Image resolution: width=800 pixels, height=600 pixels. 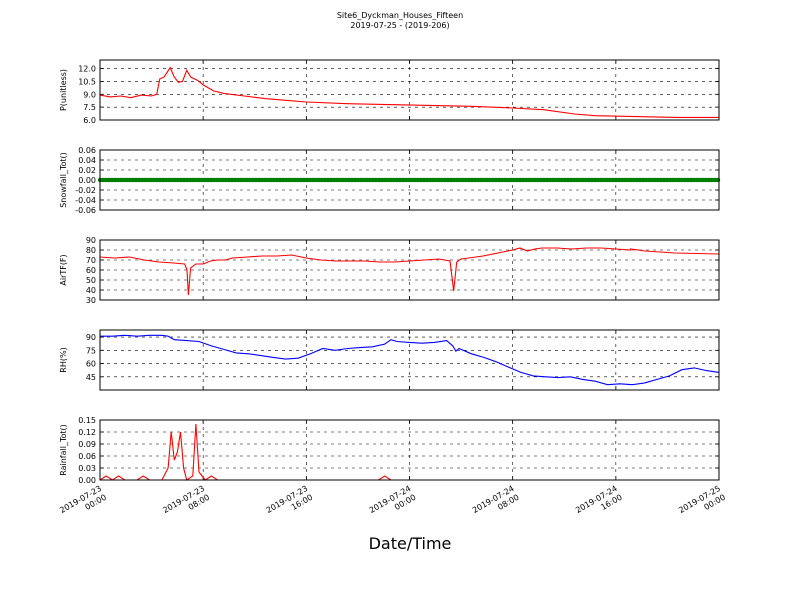 What do you see at coordinates (410, 543) in the screenshot?
I see `x-axis-label: Date/Time` at bounding box center [410, 543].